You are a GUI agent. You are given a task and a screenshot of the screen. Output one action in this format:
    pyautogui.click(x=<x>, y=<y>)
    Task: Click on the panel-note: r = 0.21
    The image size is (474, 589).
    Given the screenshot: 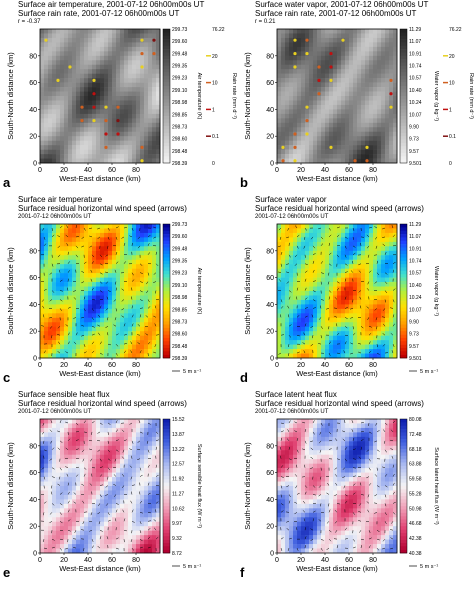 What is the action you would take?
    pyautogui.click(x=265, y=22)
    